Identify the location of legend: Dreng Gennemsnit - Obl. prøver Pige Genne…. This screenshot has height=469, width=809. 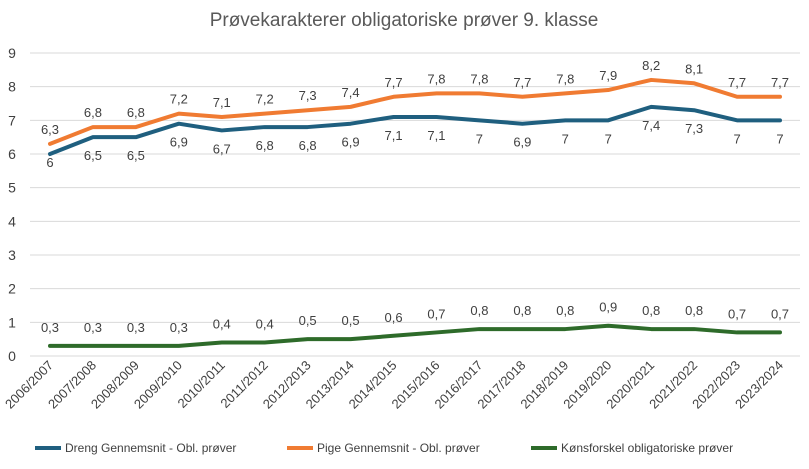
(384, 448).